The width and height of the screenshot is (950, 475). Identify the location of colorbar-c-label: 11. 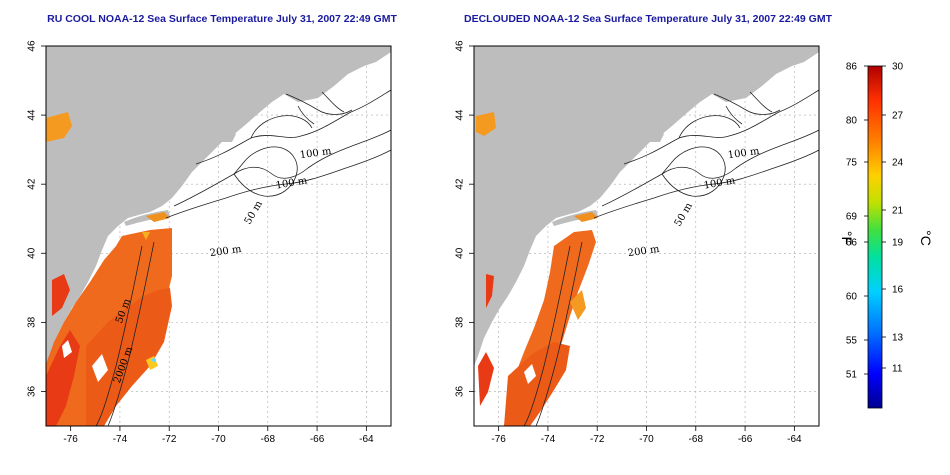
(897, 369).